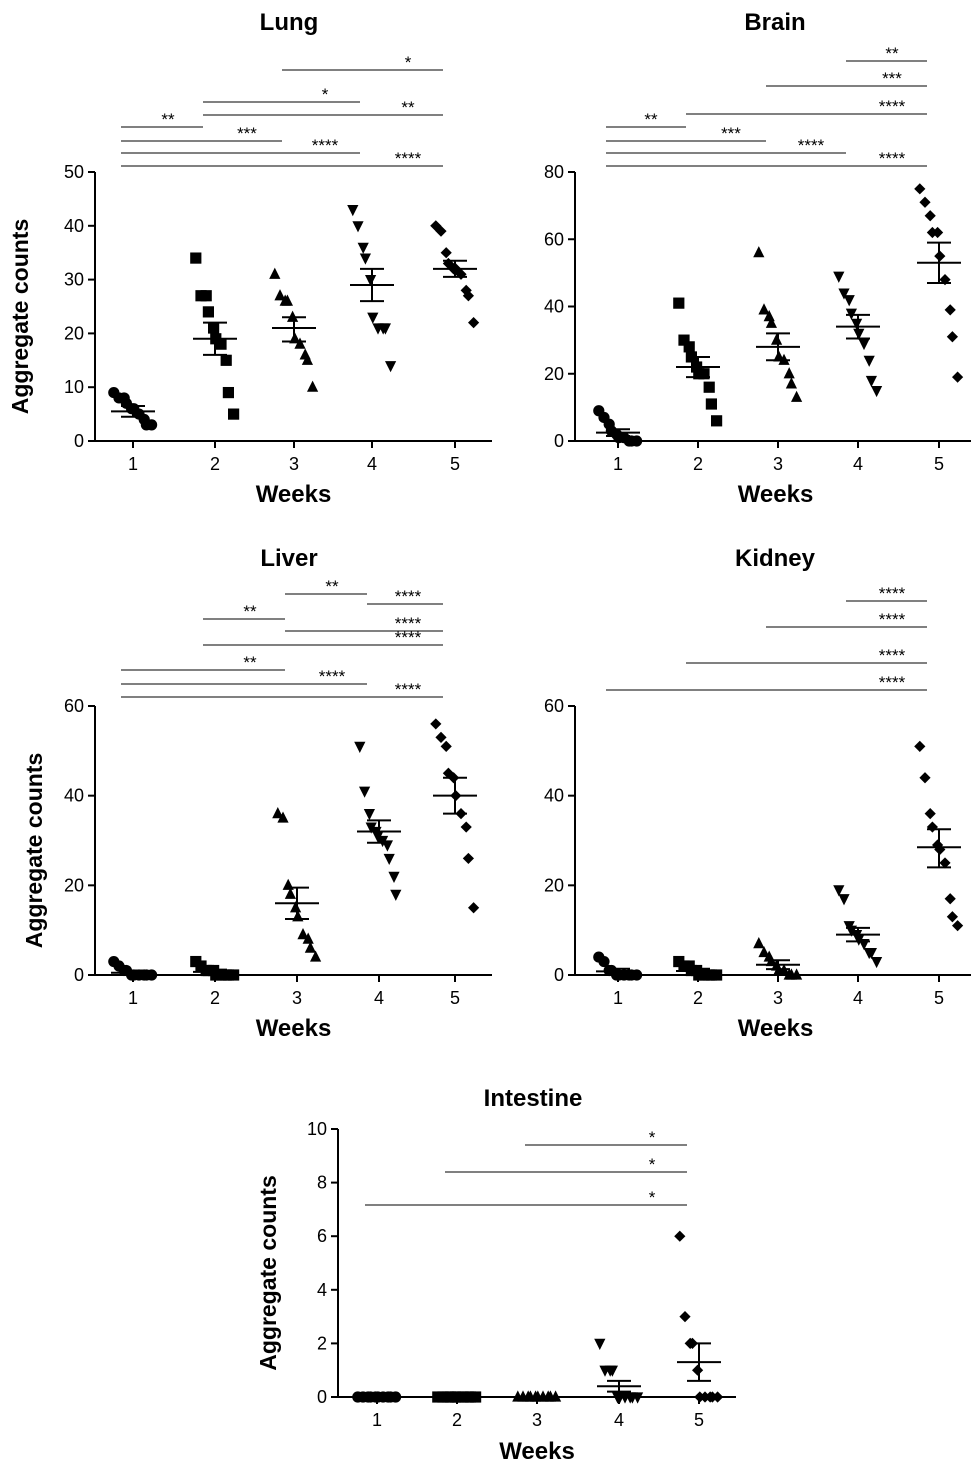 Image resolution: width=971 pixels, height=1463 pixels. Describe the element at coordinates (559, 441) in the screenshot. I see `y-tick-label: 0` at that location.